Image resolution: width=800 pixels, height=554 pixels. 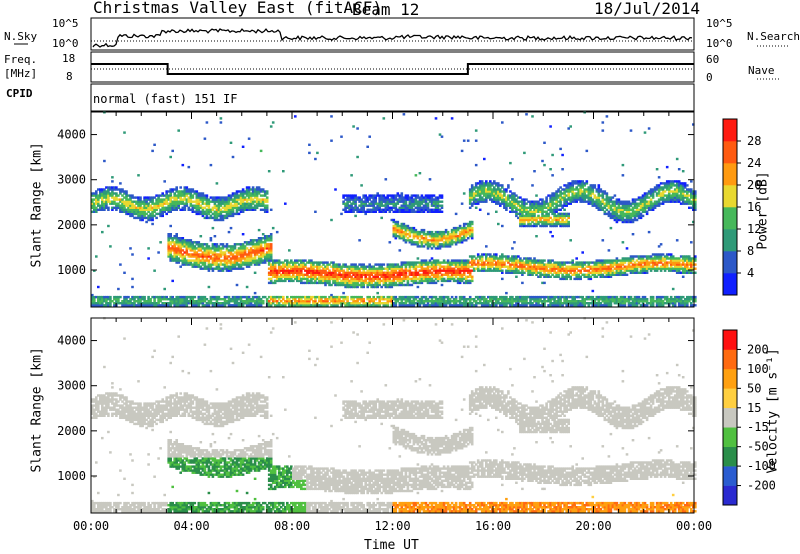 What do you see at coordinates (165, 99) in the screenshot?
I see `cpid-text: normal (fast) 151 IF` at bounding box center [165, 99].